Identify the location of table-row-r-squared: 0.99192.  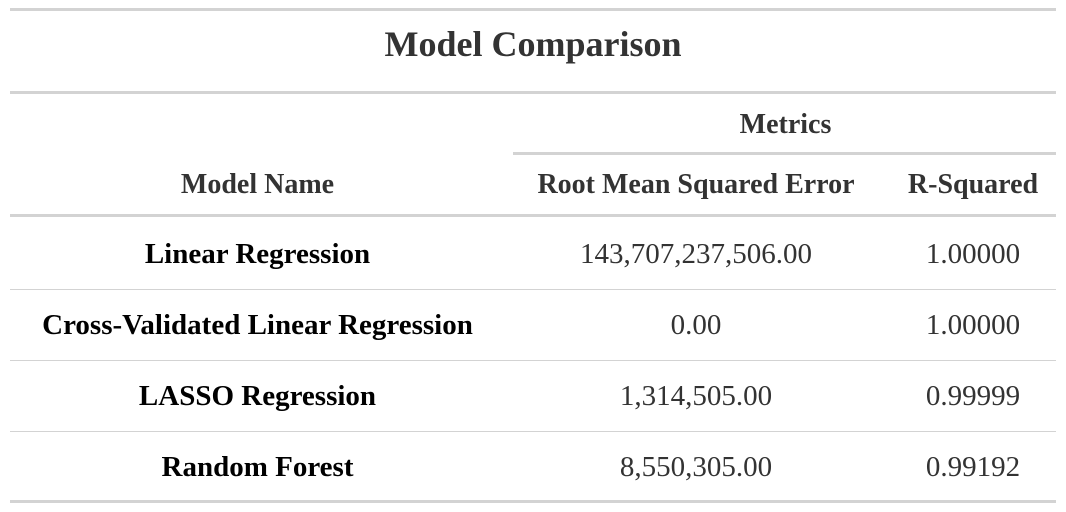
(973, 467).